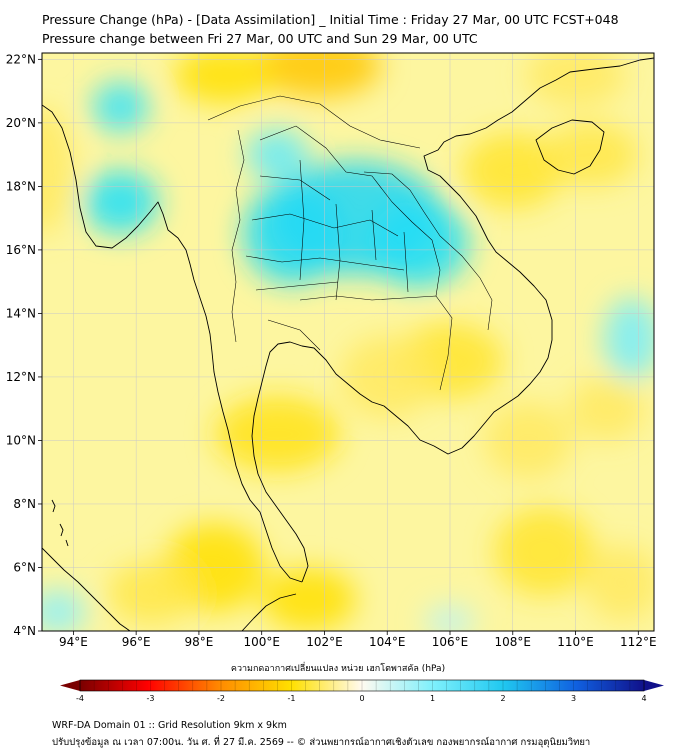  What do you see at coordinates (136, 642) in the screenshot?
I see `lon-tick-label: 96°E` at bounding box center [136, 642].